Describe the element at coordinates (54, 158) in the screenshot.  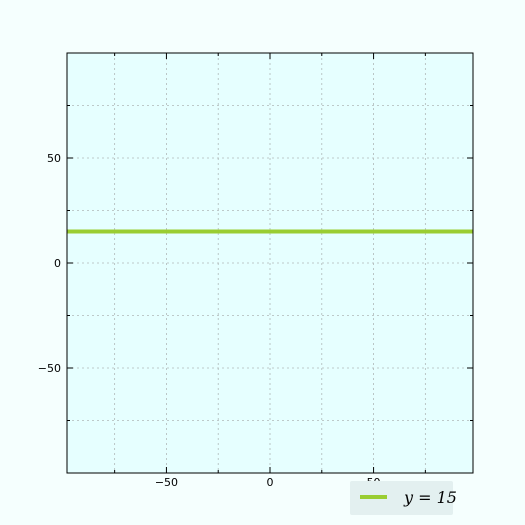
I see `y-tick-label: 50` at that location.